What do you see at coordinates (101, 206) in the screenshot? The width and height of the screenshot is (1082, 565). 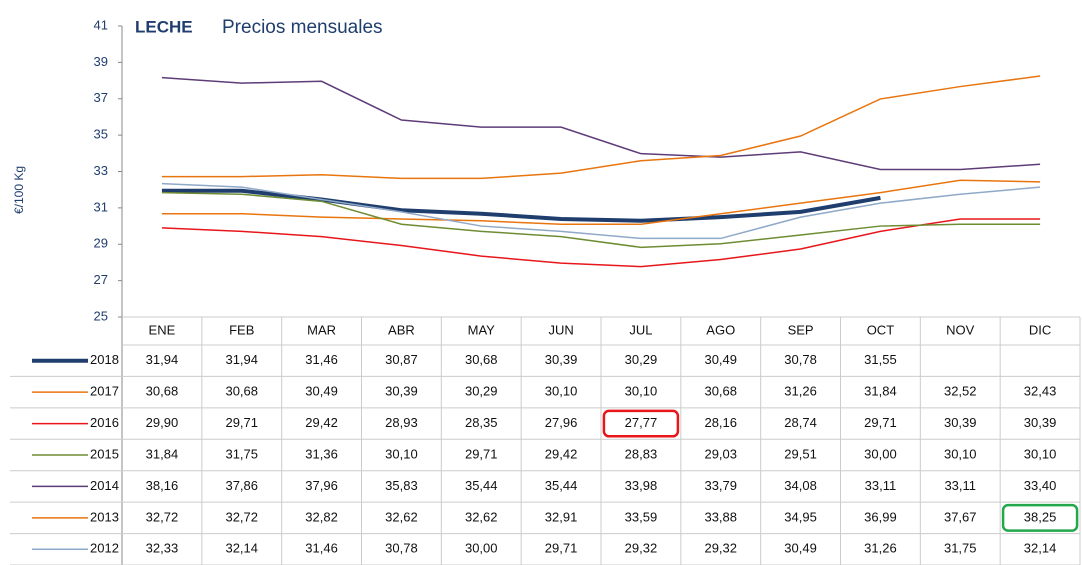 I see `y-tick-label: 31` at bounding box center [101, 206].